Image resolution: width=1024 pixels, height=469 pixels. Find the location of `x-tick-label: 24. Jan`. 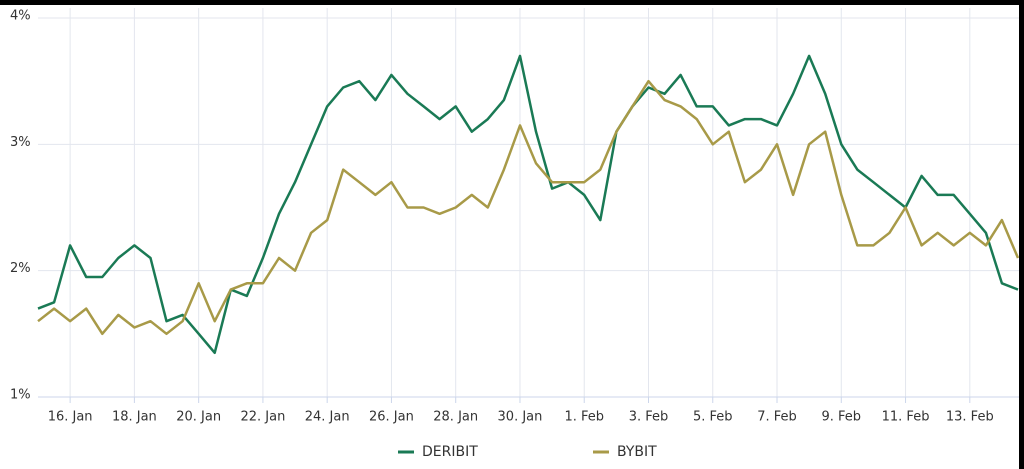

x-tick-label: 24. Jan is located at coordinates (327, 417).